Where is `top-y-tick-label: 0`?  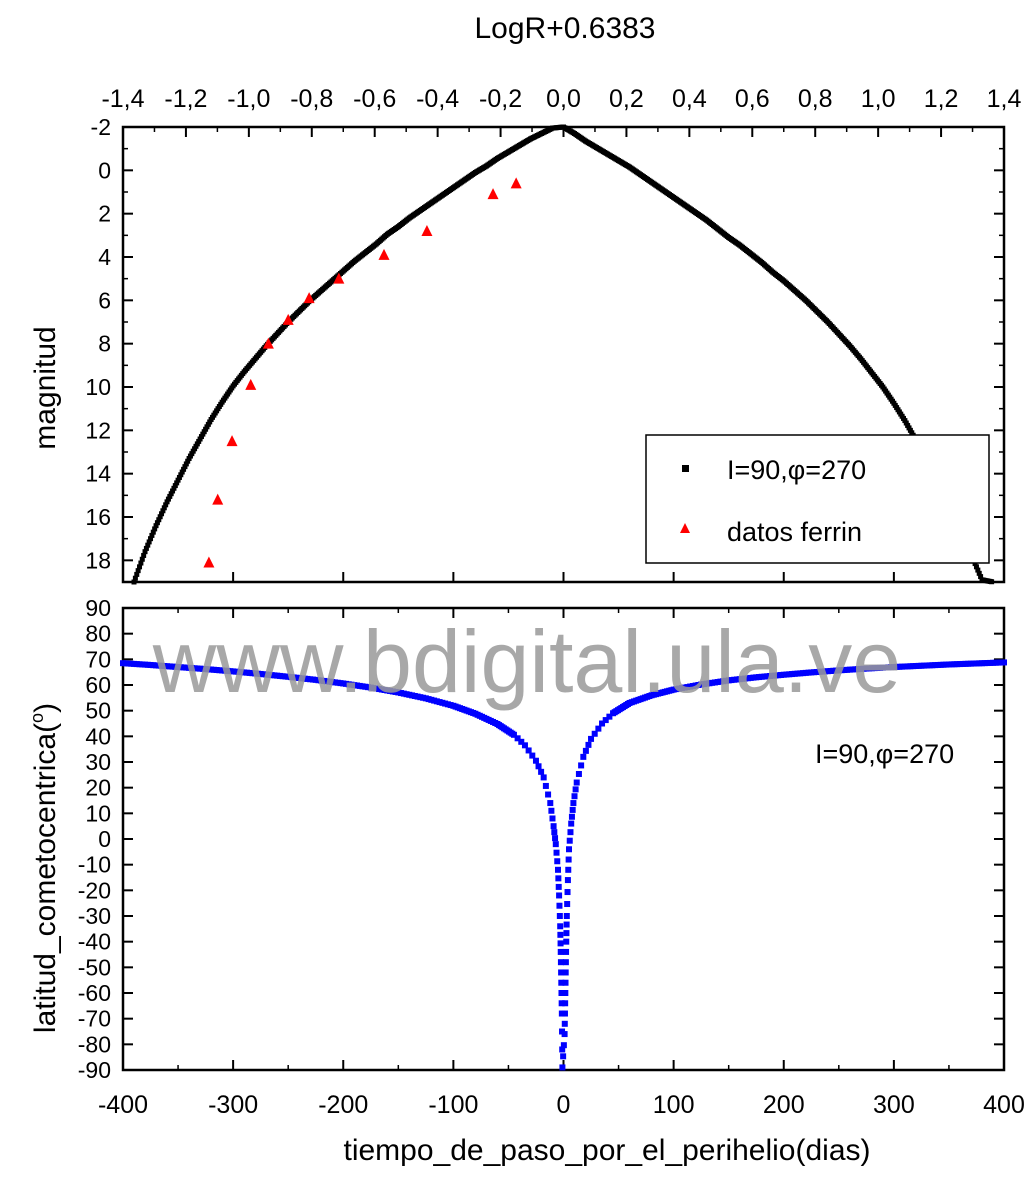 top-y-tick-label: 0 is located at coordinates (104, 170).